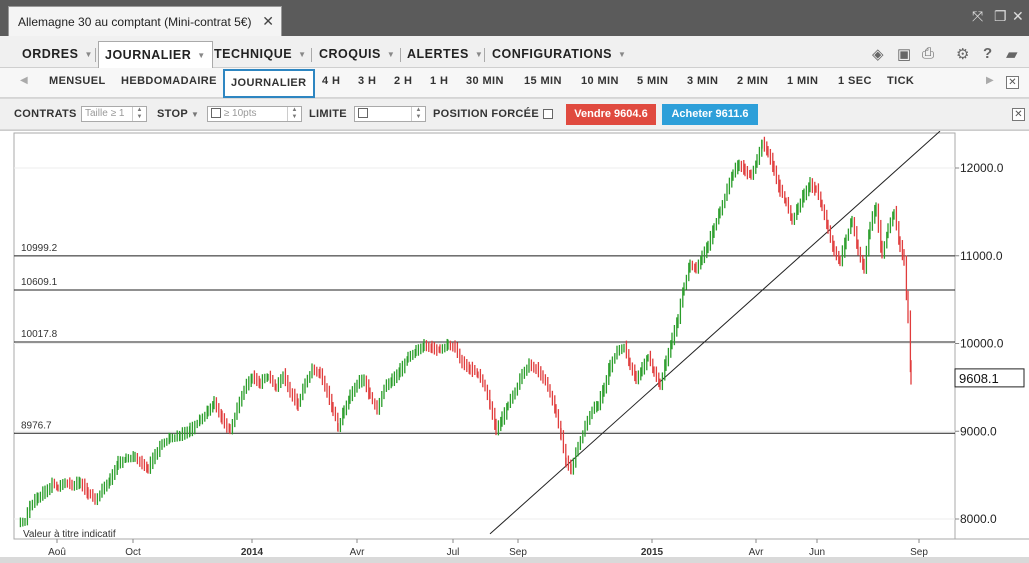 Image resolution: width=1029 pixels, height=563 pixels. What do you see at coordinates (328, 114) in the screenshot?
I see `limit-label: LIMITE` at bounding box center [328, 114].